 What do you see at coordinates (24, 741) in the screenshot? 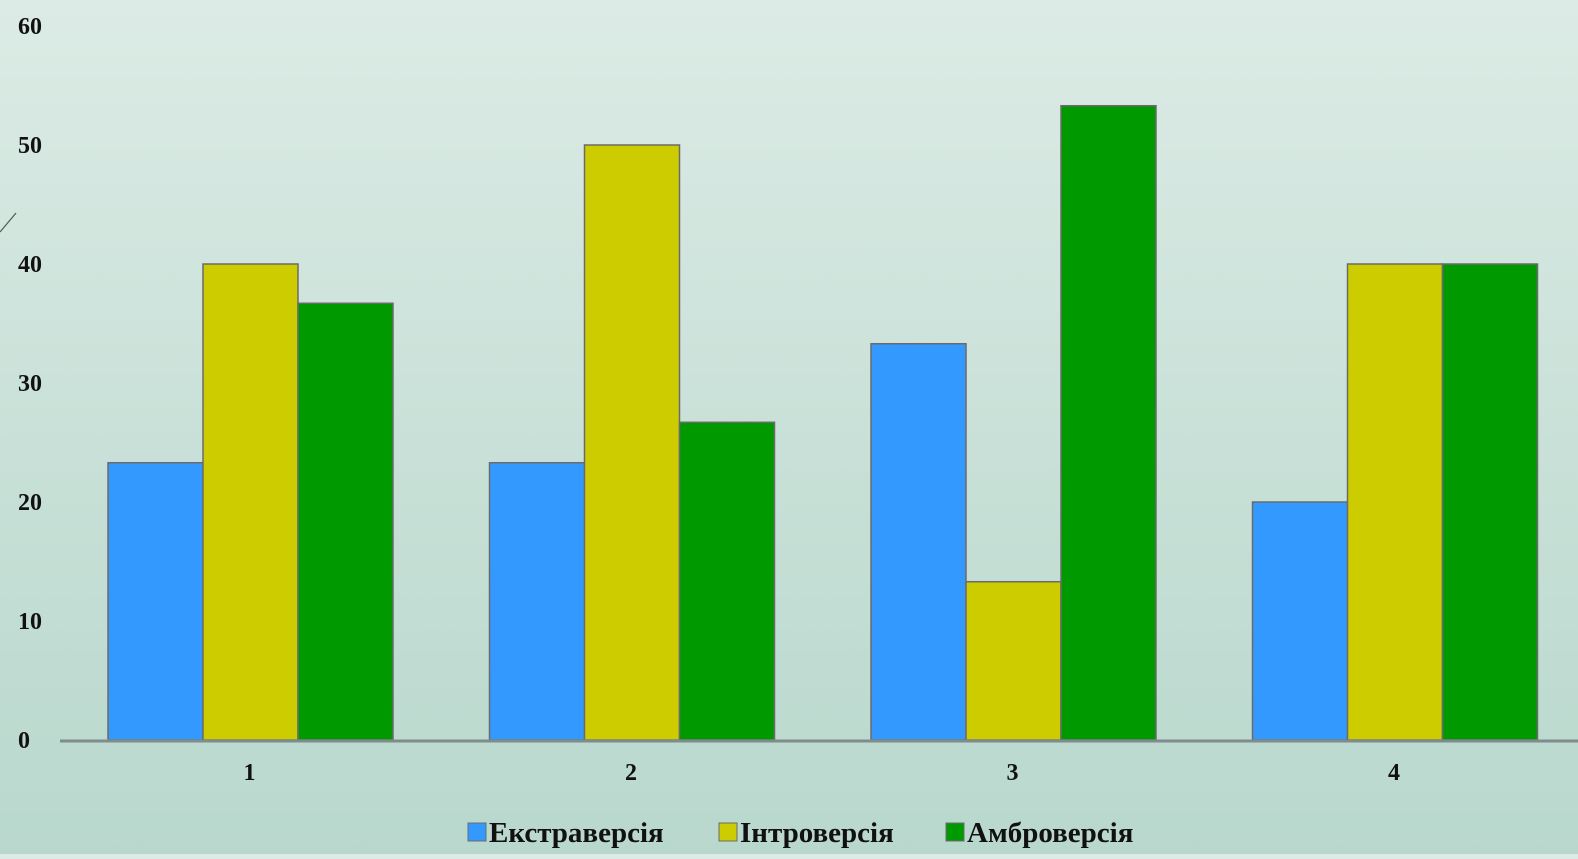
I see `y-tick-label: 0` at bounding box center [24, 741].